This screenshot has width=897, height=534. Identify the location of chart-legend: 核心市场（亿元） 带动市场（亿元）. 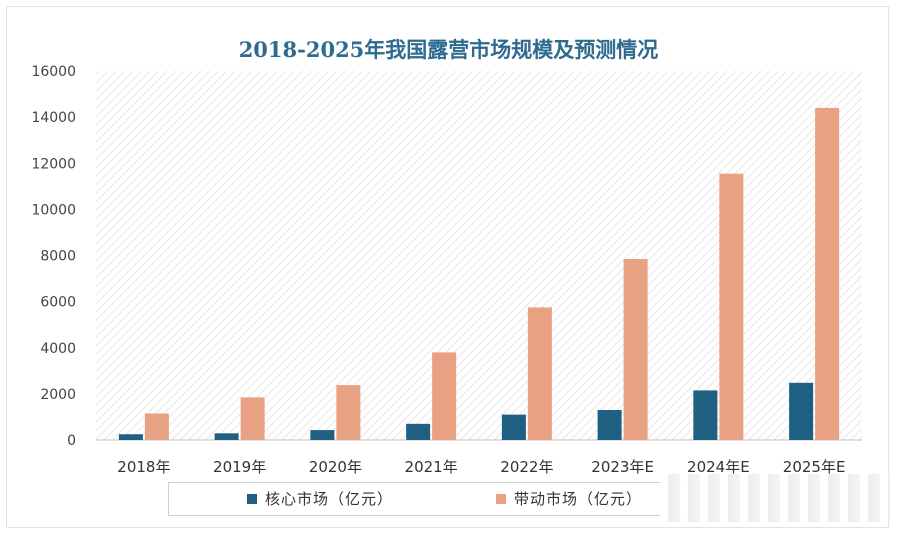
(437, 499).